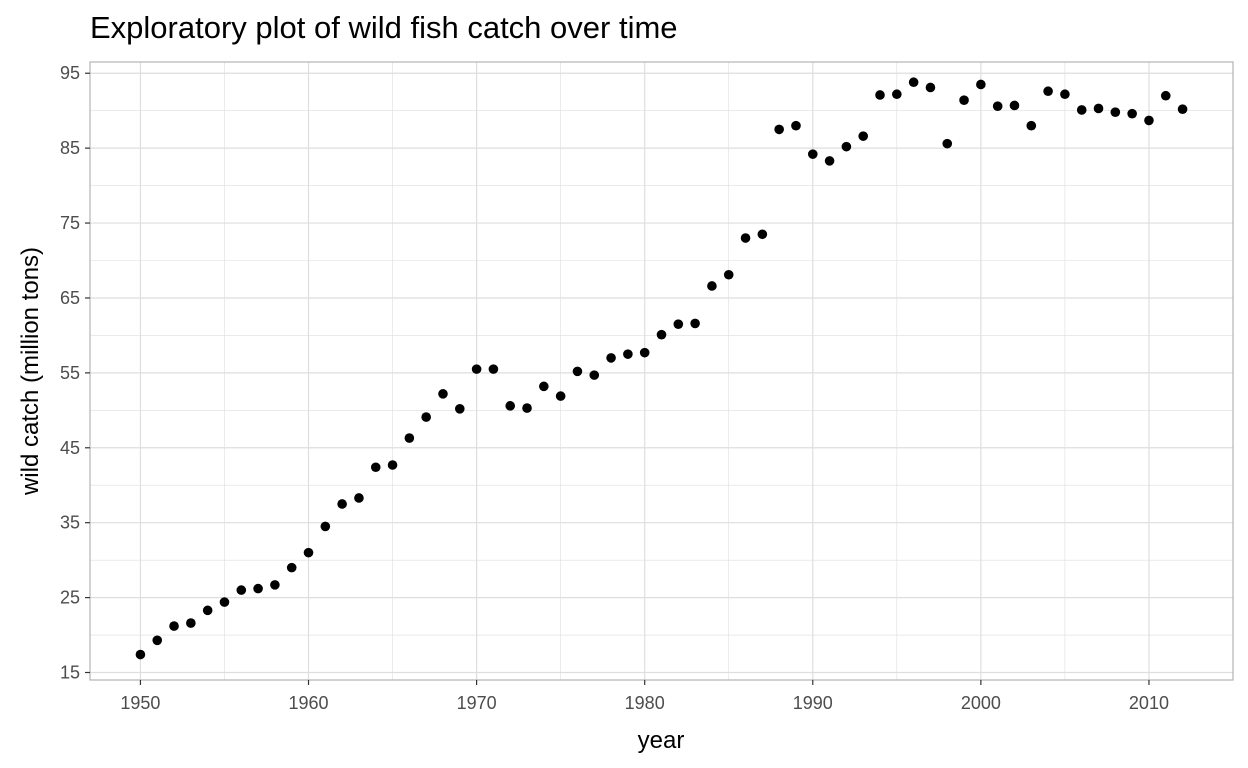 Image resolution: width=1248 pixels, height=768 pixels. What do you see at coordinates (813, 703) in the screenshot?
I see `x-tick-label: 1990` at bounding box center [813, 703].